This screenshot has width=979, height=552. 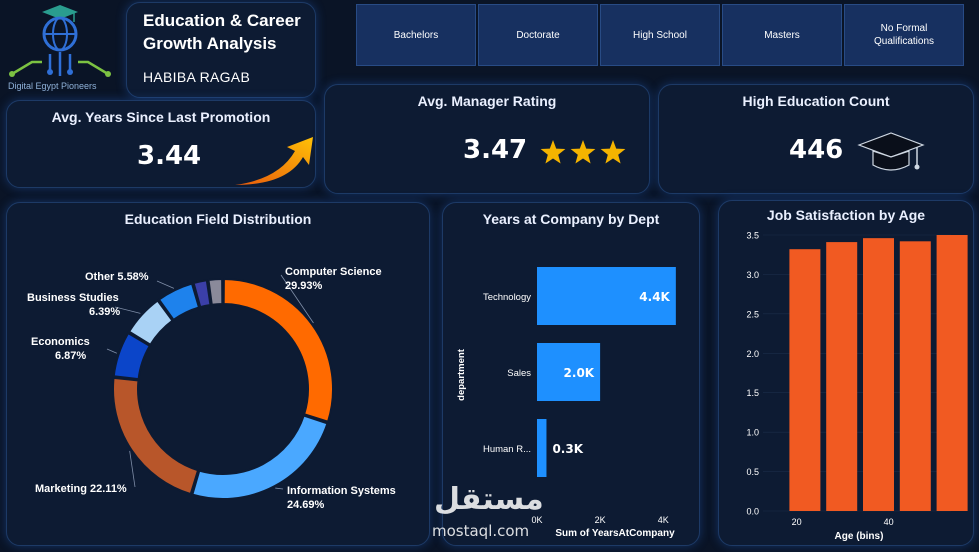 What do you see at coordinates (218, 219) in the screenshot?
I see `donut-chart-title: Education Field Distribution` at bounding box center [218, 219].